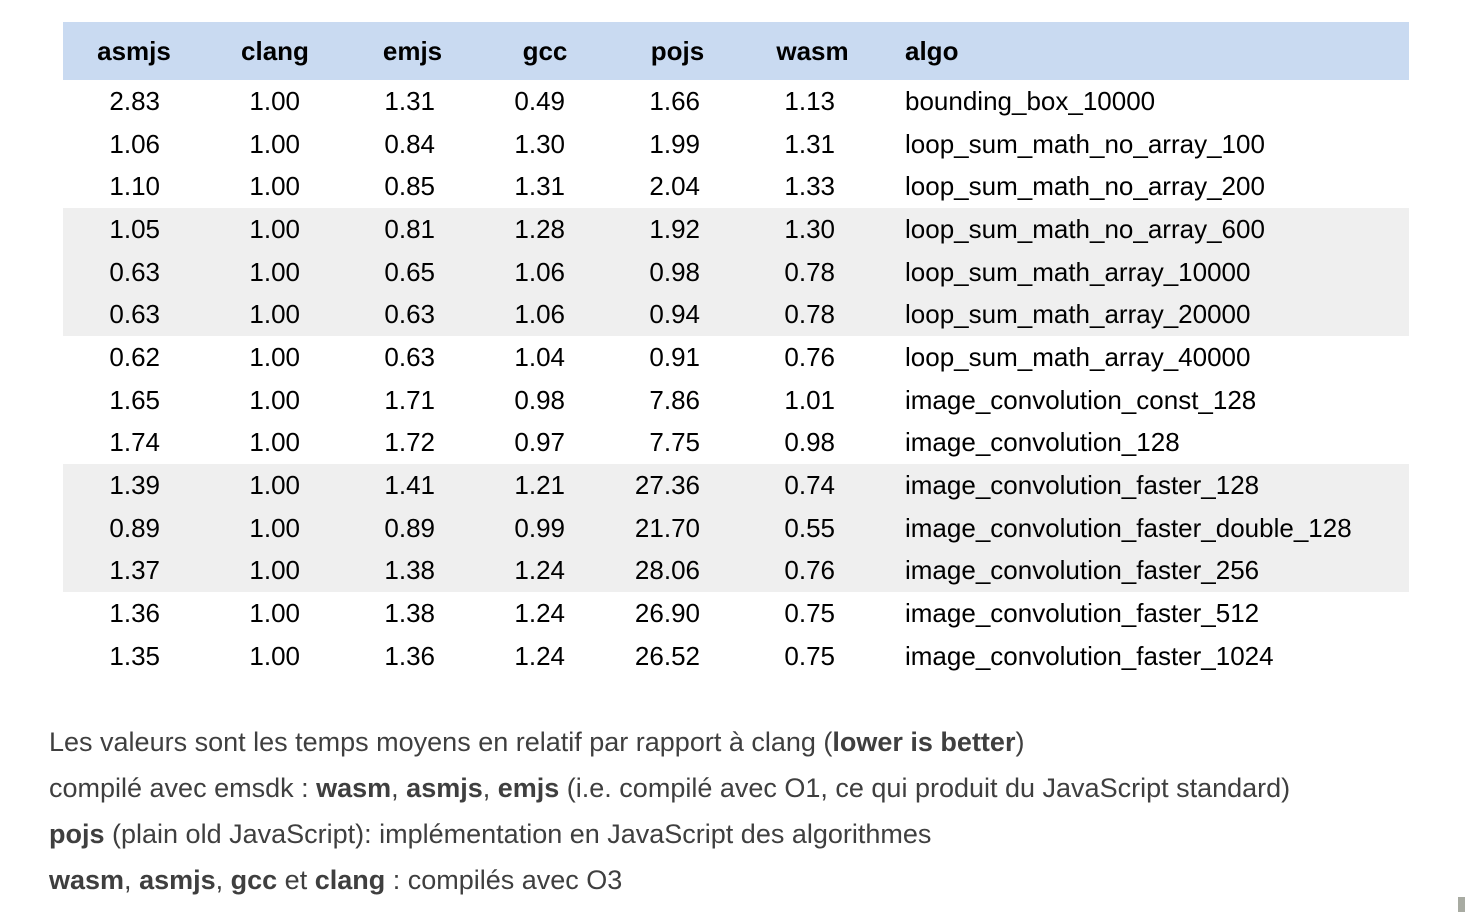  I want to click on cell-value: 1.36, so click(134, 613).